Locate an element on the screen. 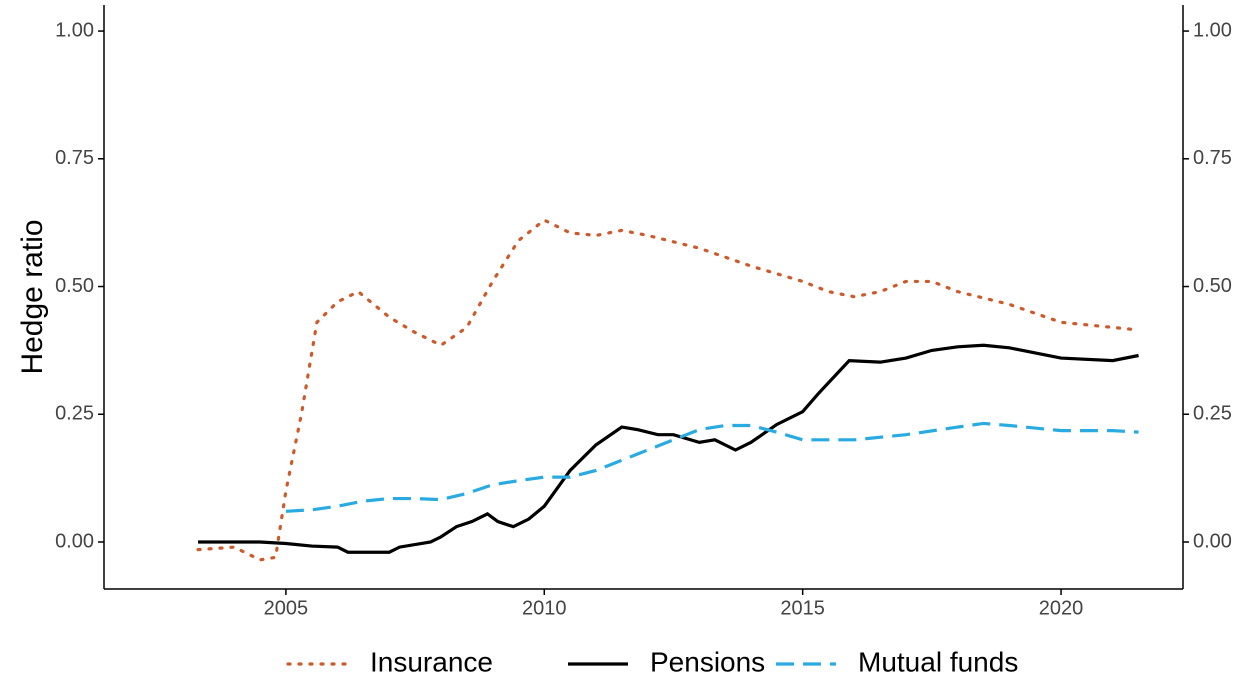 The height and width of the screenshot is (682, 1251). x-tick-label: 2015 is located at coordinates (802, 608).